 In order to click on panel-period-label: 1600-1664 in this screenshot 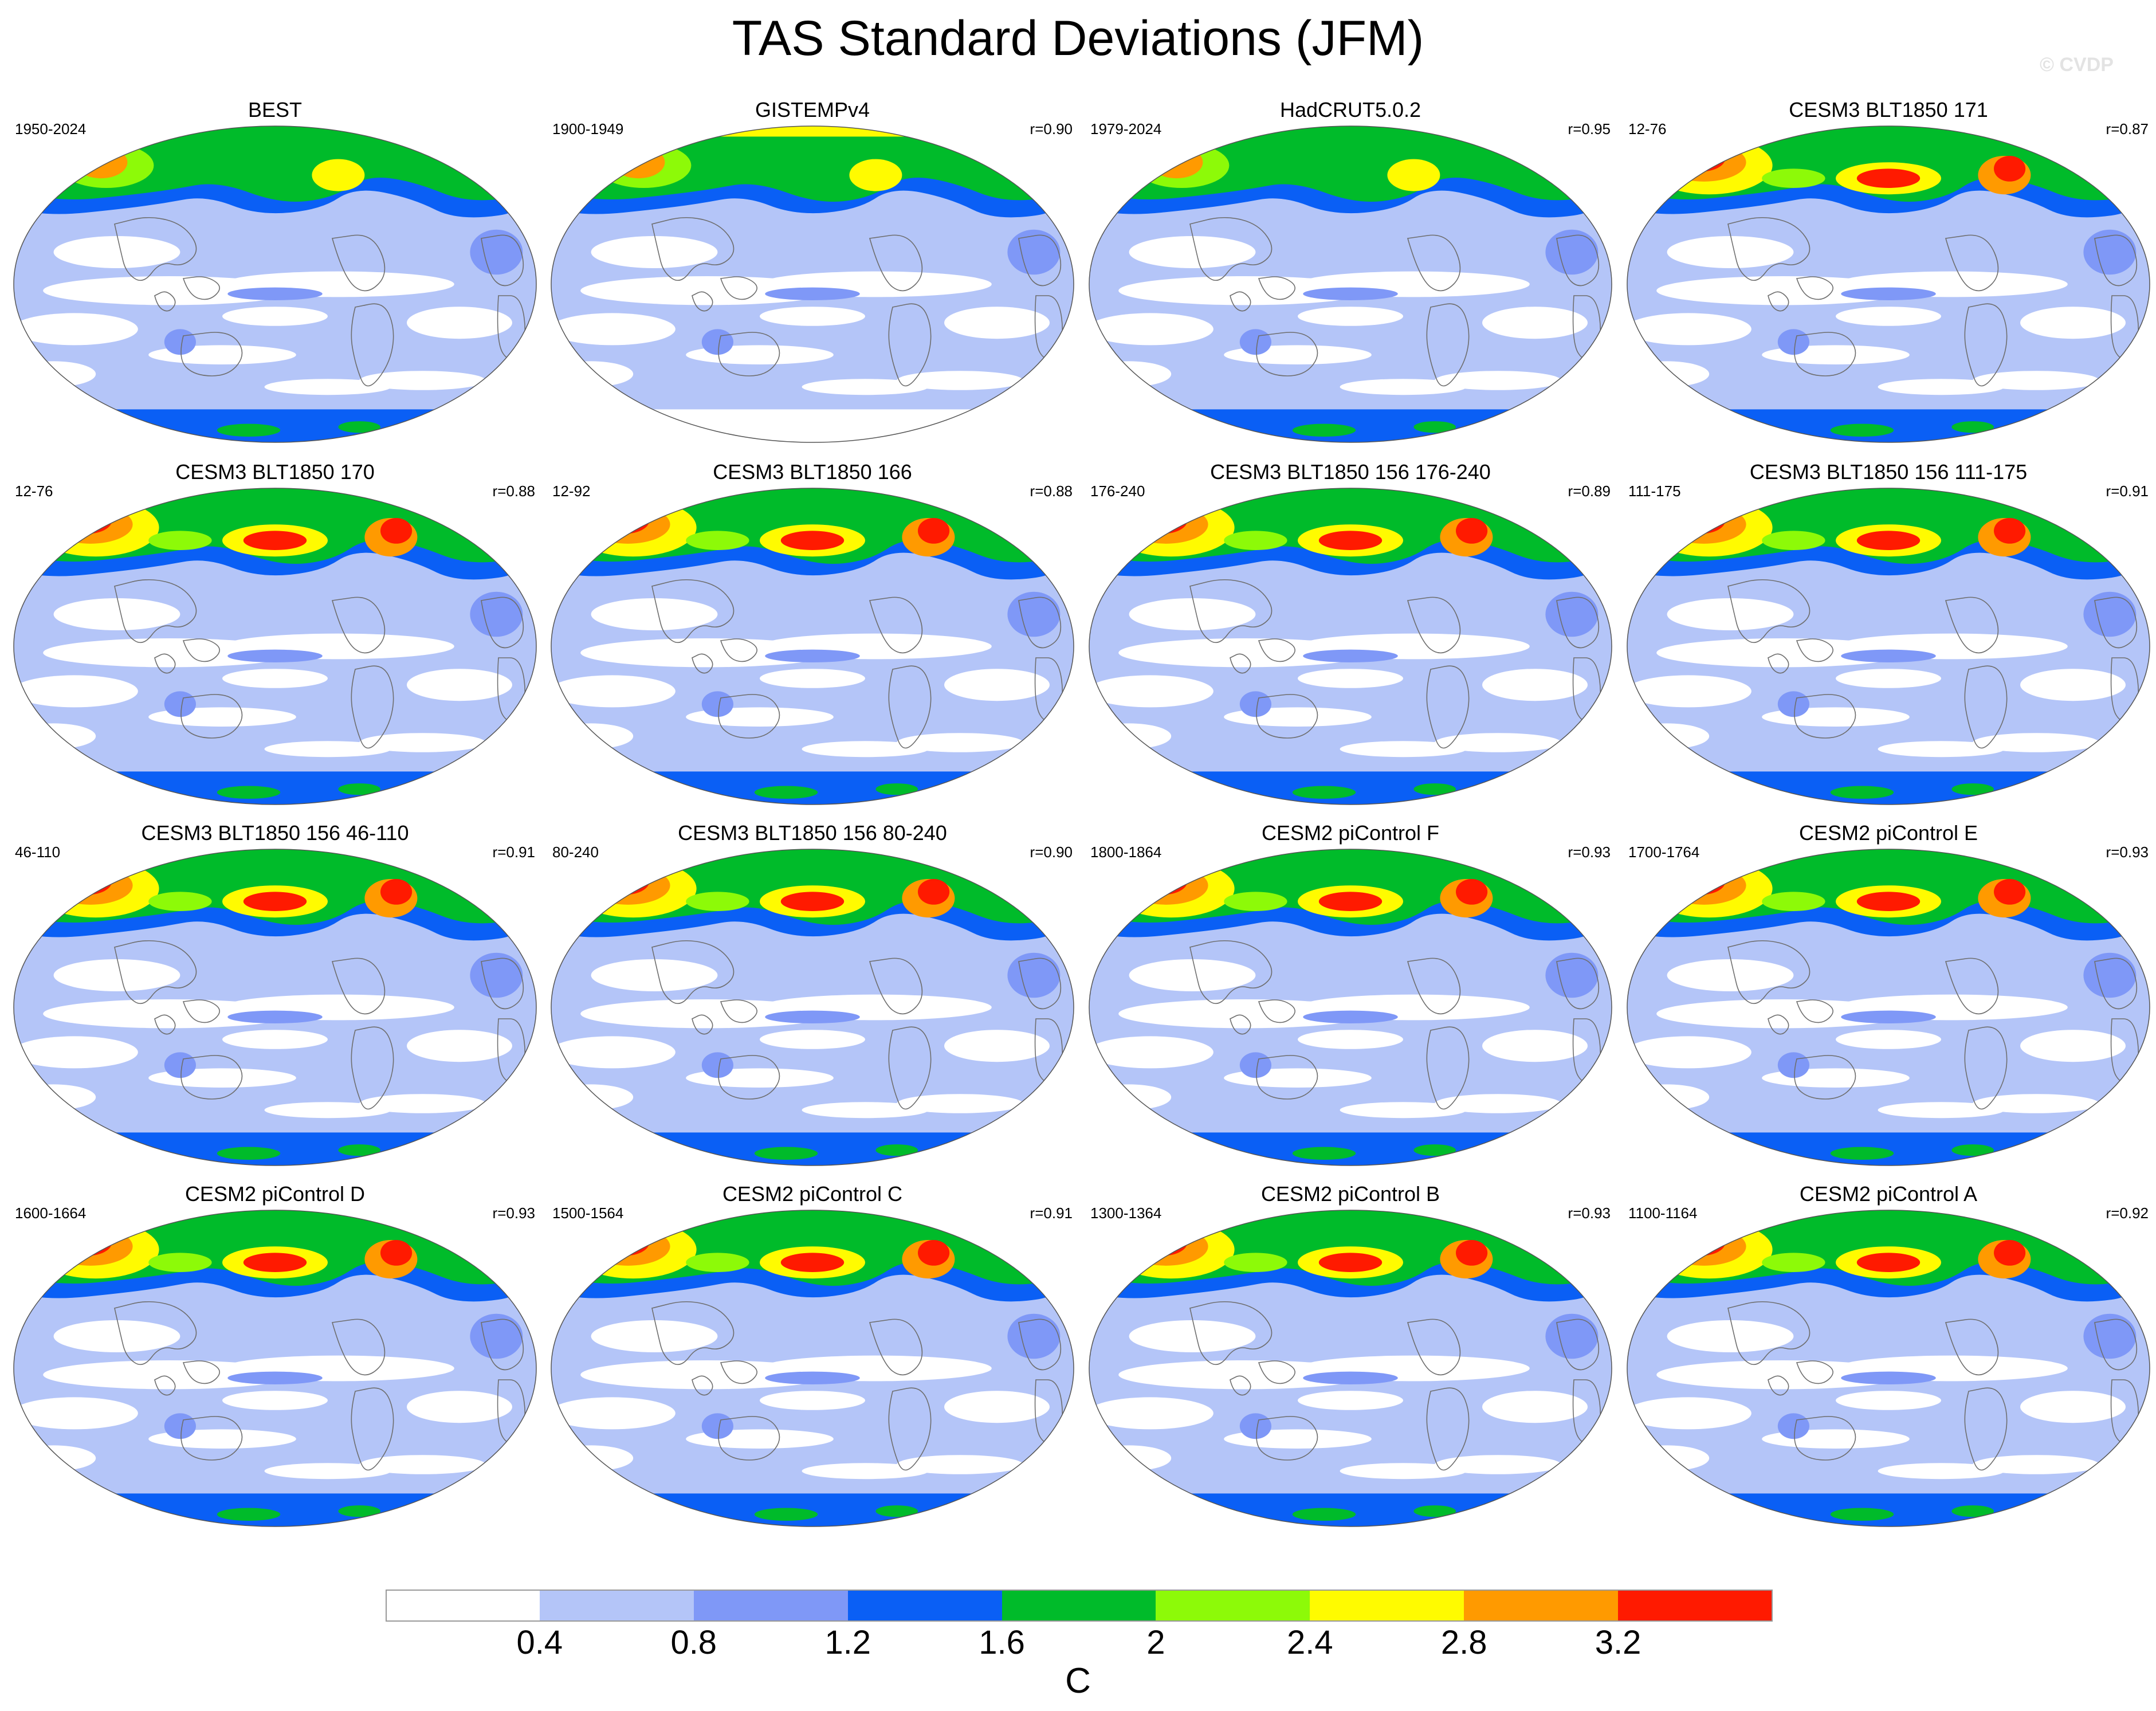, I will do `click(51, 1213)`.